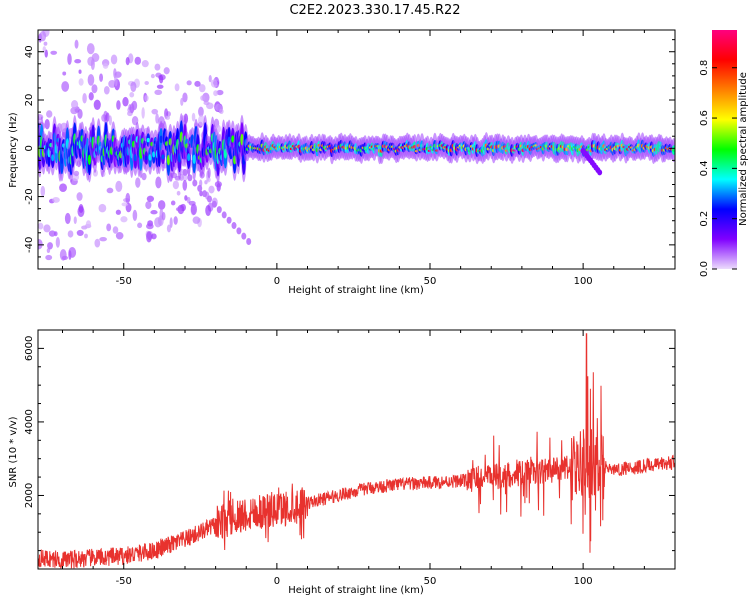  What do you see at coordinates (29, 348) in the screenshot?
I see `snr-ytick-label: 6000` at bounding box center [29, 348].